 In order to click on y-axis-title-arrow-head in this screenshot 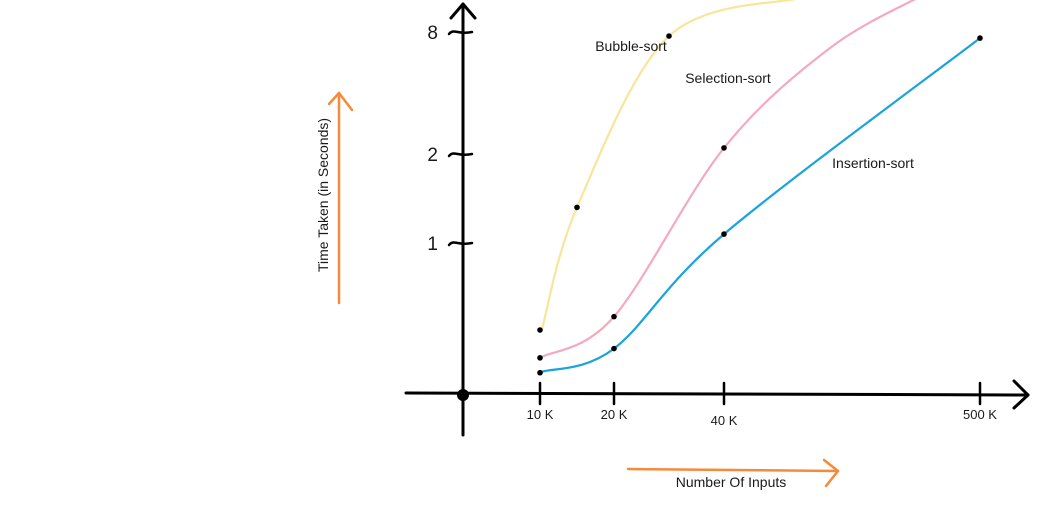, I will do `click(340, 101)`.